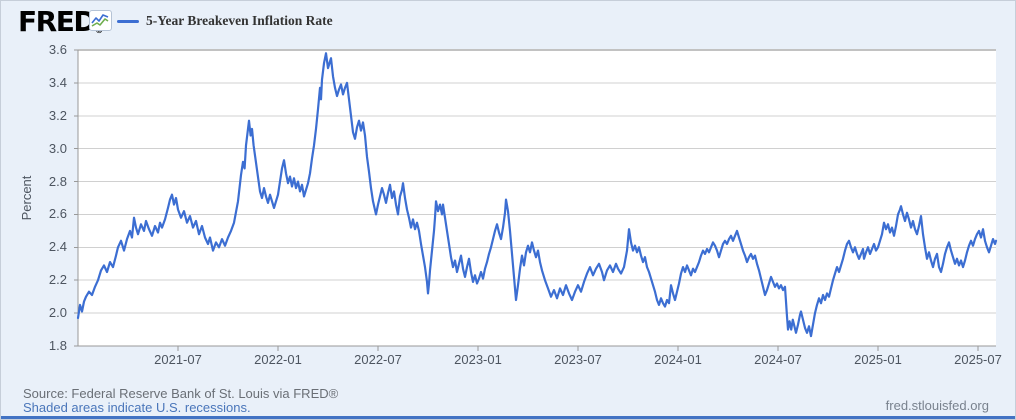 Image resolution: width=1016 pixels, height=420 pixels. Describe the element at coordinates (578, 359) in the screenshot. I see `x-tick-label: 2023-07` at that location.